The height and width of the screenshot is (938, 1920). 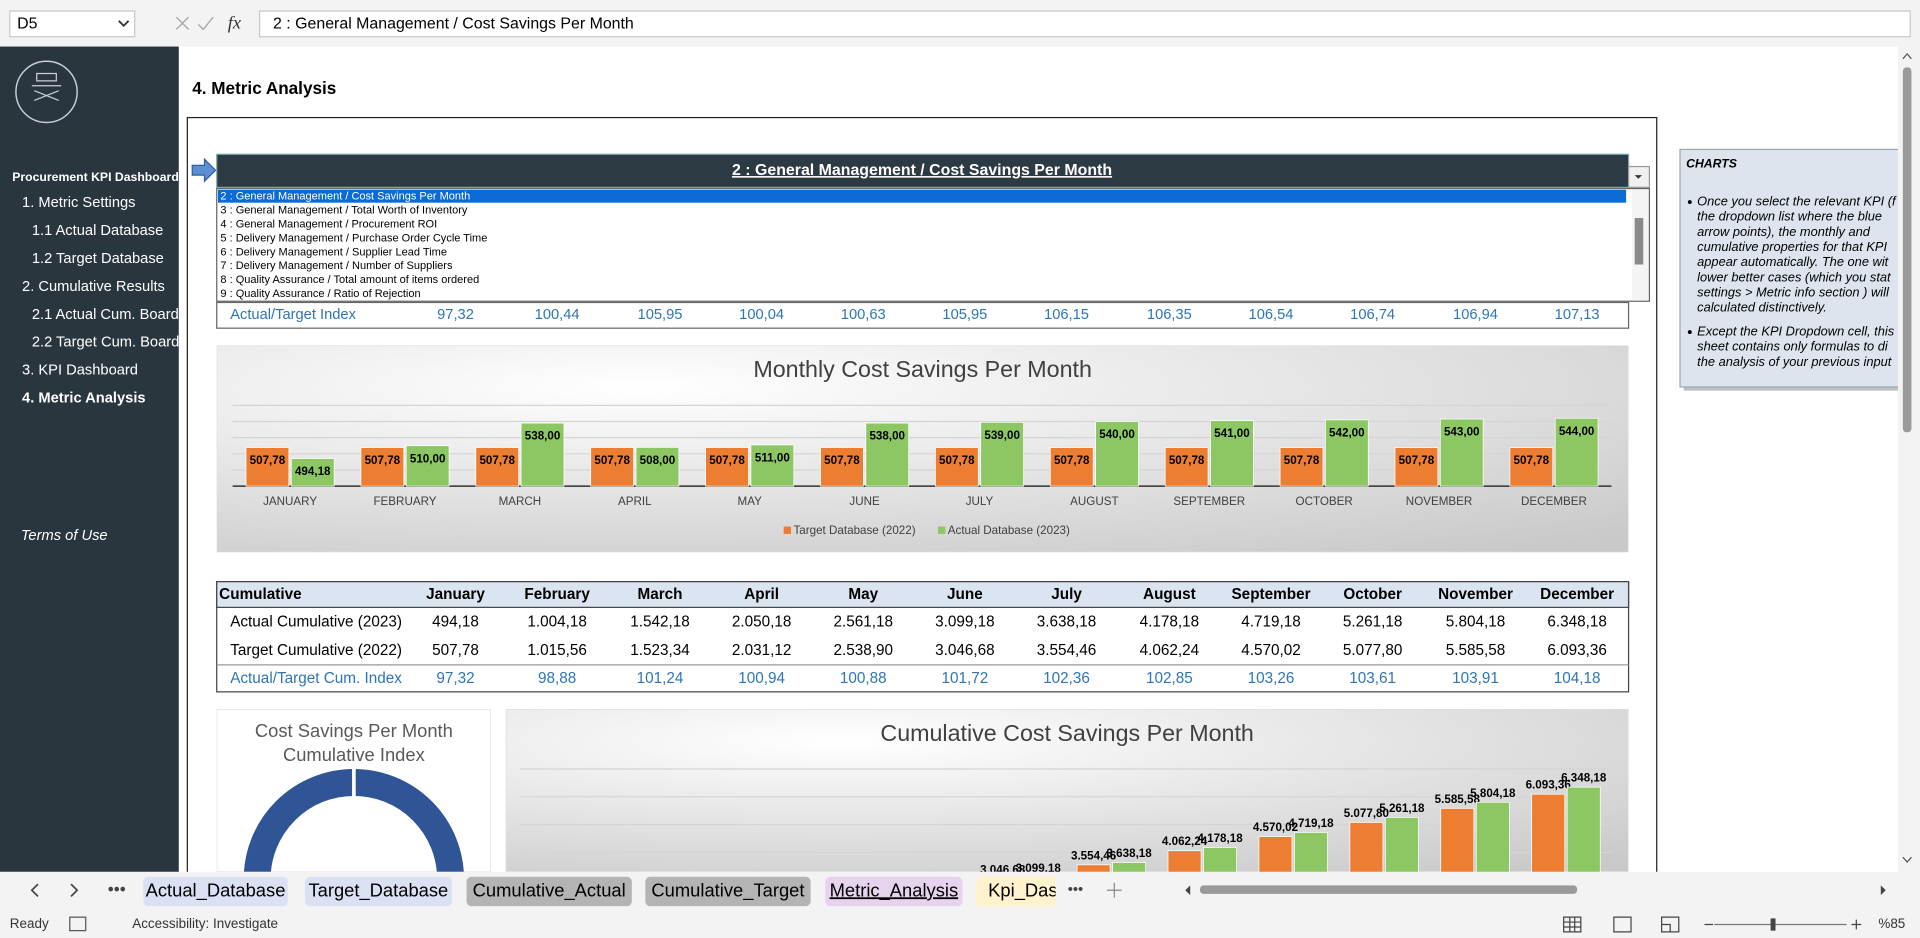 What do you see at coordinates (46, 92) in the screenshot?
I see `logo` at bounding box center [46, 92].